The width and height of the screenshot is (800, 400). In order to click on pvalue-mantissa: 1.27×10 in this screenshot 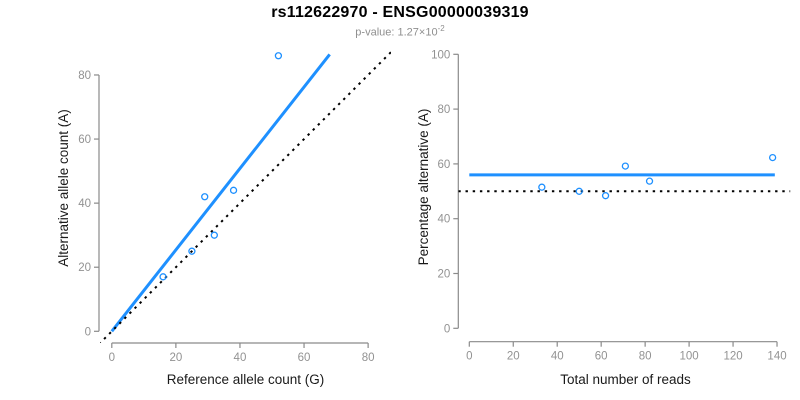, I will do `click(417, 32)`.